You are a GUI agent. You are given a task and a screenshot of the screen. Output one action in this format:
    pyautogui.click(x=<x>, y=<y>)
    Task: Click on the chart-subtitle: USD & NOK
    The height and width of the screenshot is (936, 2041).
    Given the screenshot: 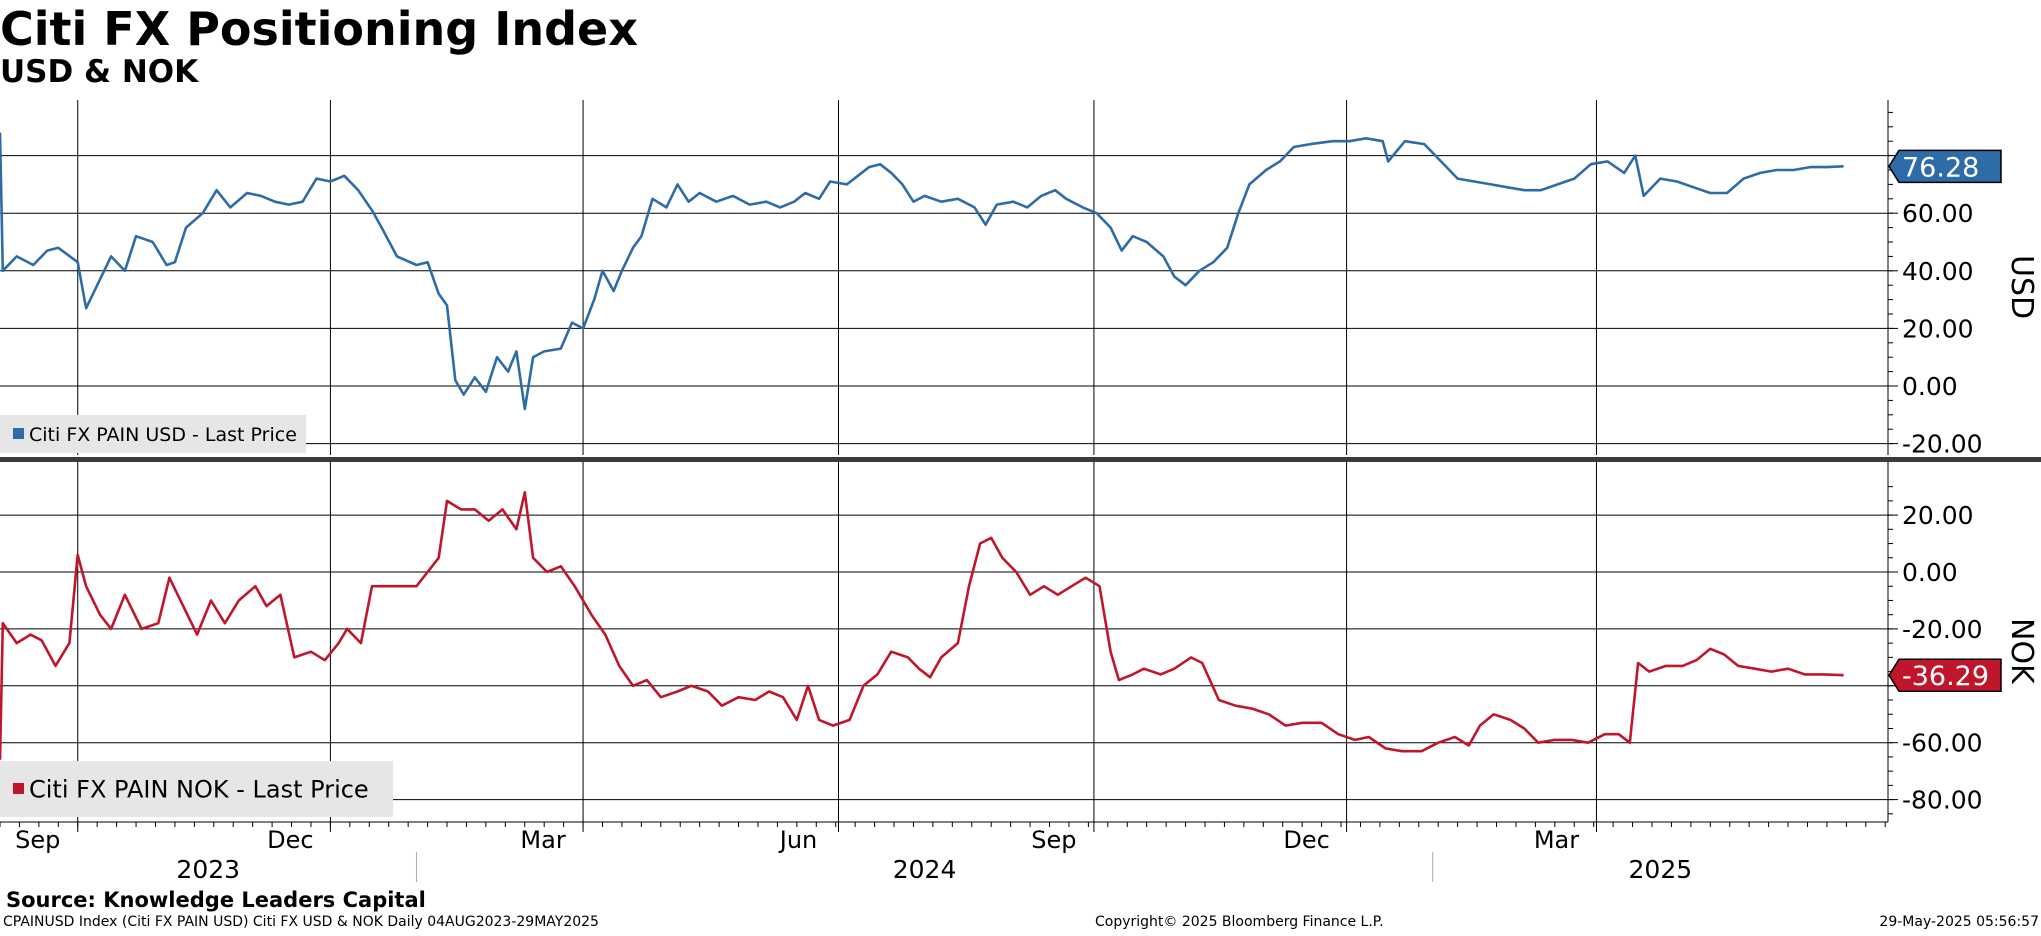 What is the action you would take?
    pyautogui.click(x=99, y=72)
    